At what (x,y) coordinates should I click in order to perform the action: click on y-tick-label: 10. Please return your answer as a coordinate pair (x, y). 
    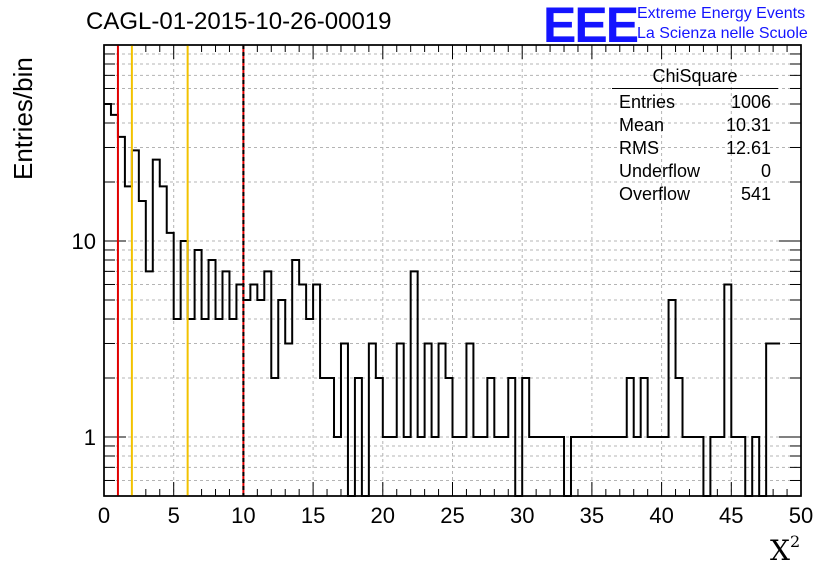
    Looking at the image, I should click on (84, 241).